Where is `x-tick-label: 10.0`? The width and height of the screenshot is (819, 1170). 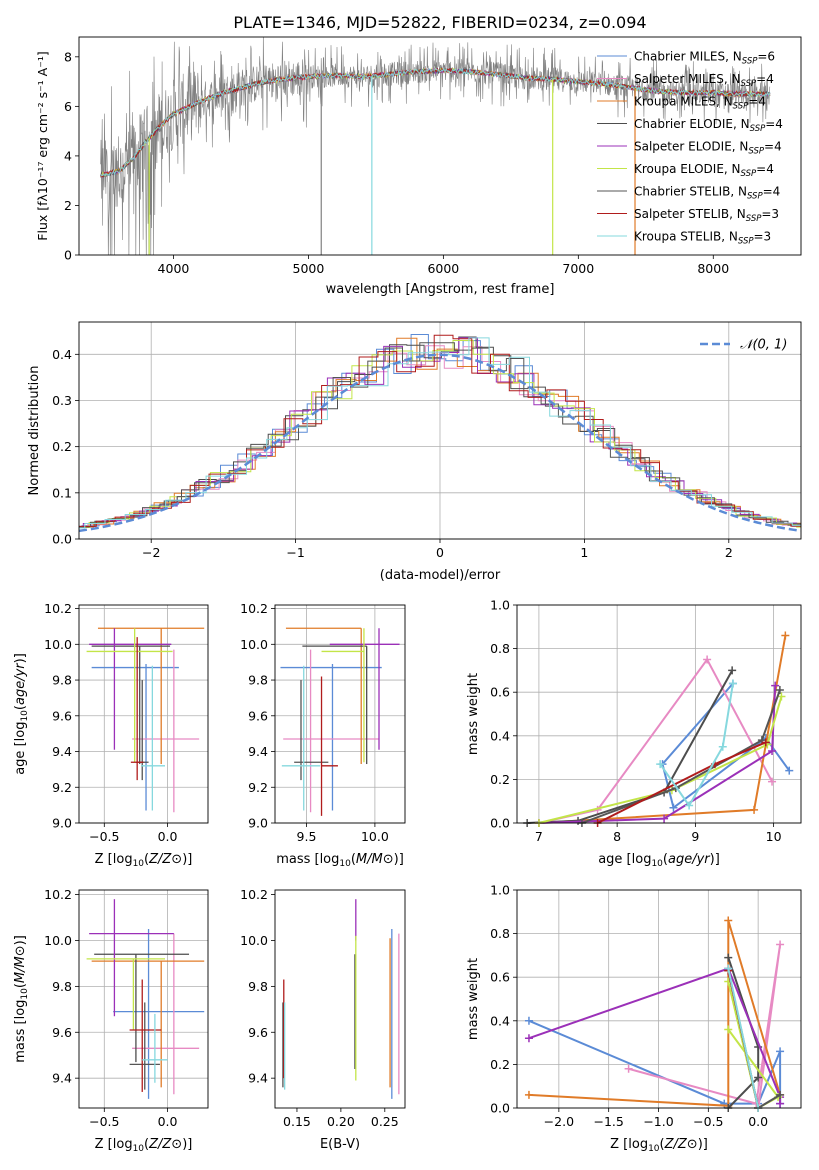 x-tick-label: 10.0 is located at coordinates (375, 836).